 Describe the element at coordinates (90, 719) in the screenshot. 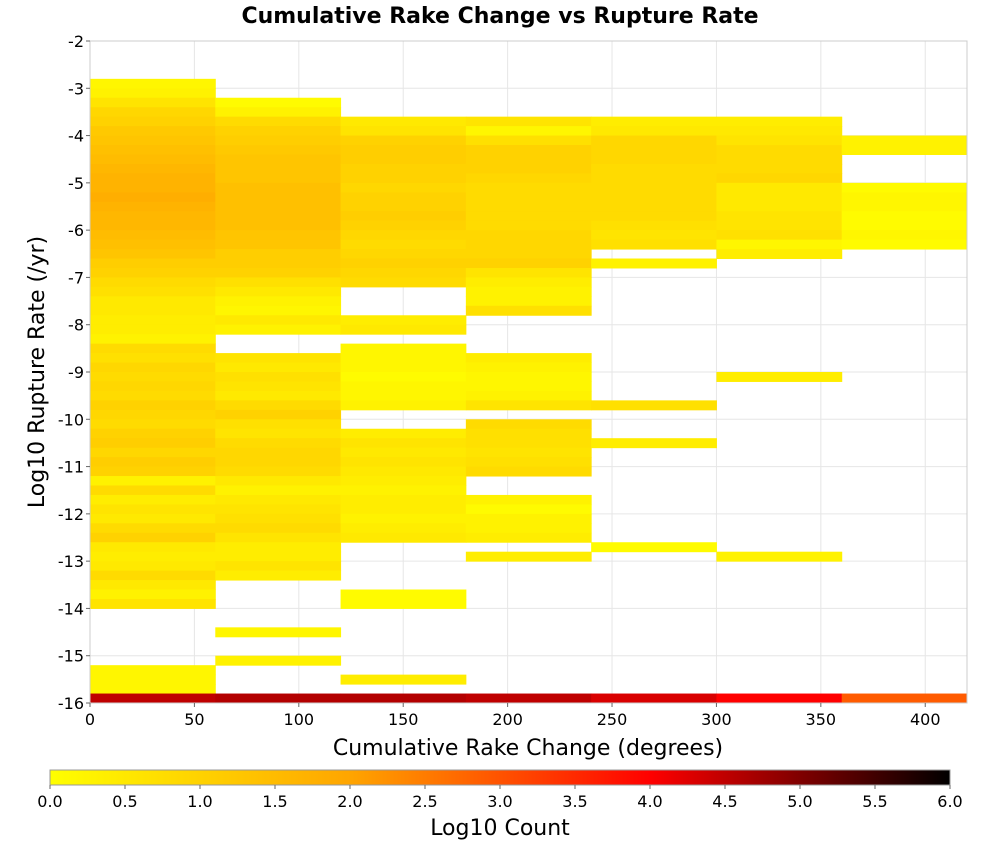

I see `x-tick-label: 0` at that location.